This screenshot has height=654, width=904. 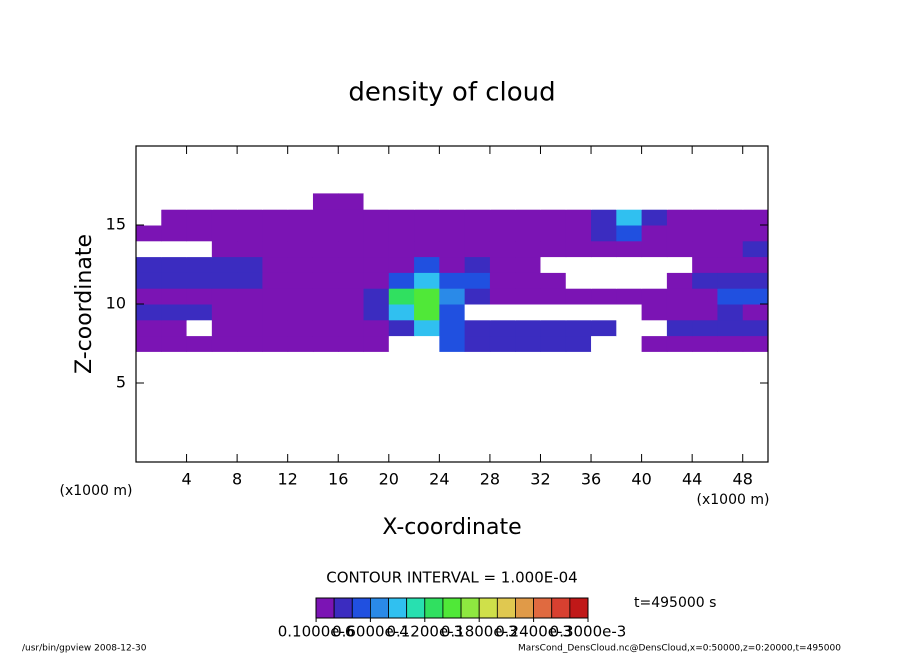 What do you see at coordinates (452, 608) in the screenshot?
I see `colorbar-frame` at bounding box center [452, 608].